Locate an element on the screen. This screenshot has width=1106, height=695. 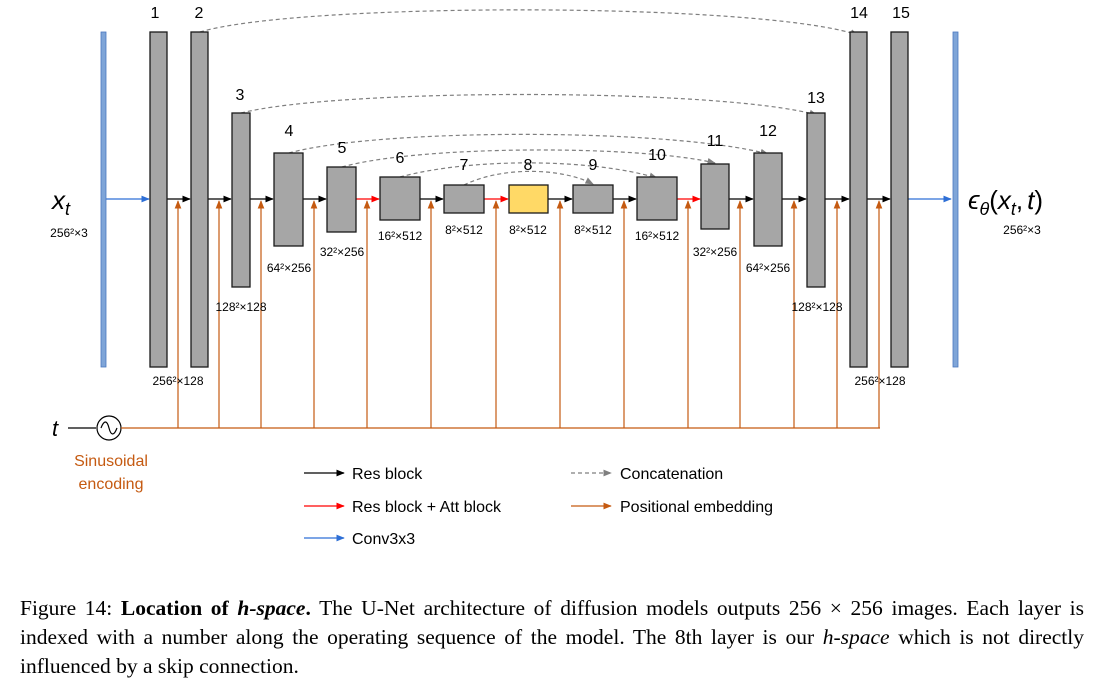
output-x: x is located at coordinates (1004, 200).